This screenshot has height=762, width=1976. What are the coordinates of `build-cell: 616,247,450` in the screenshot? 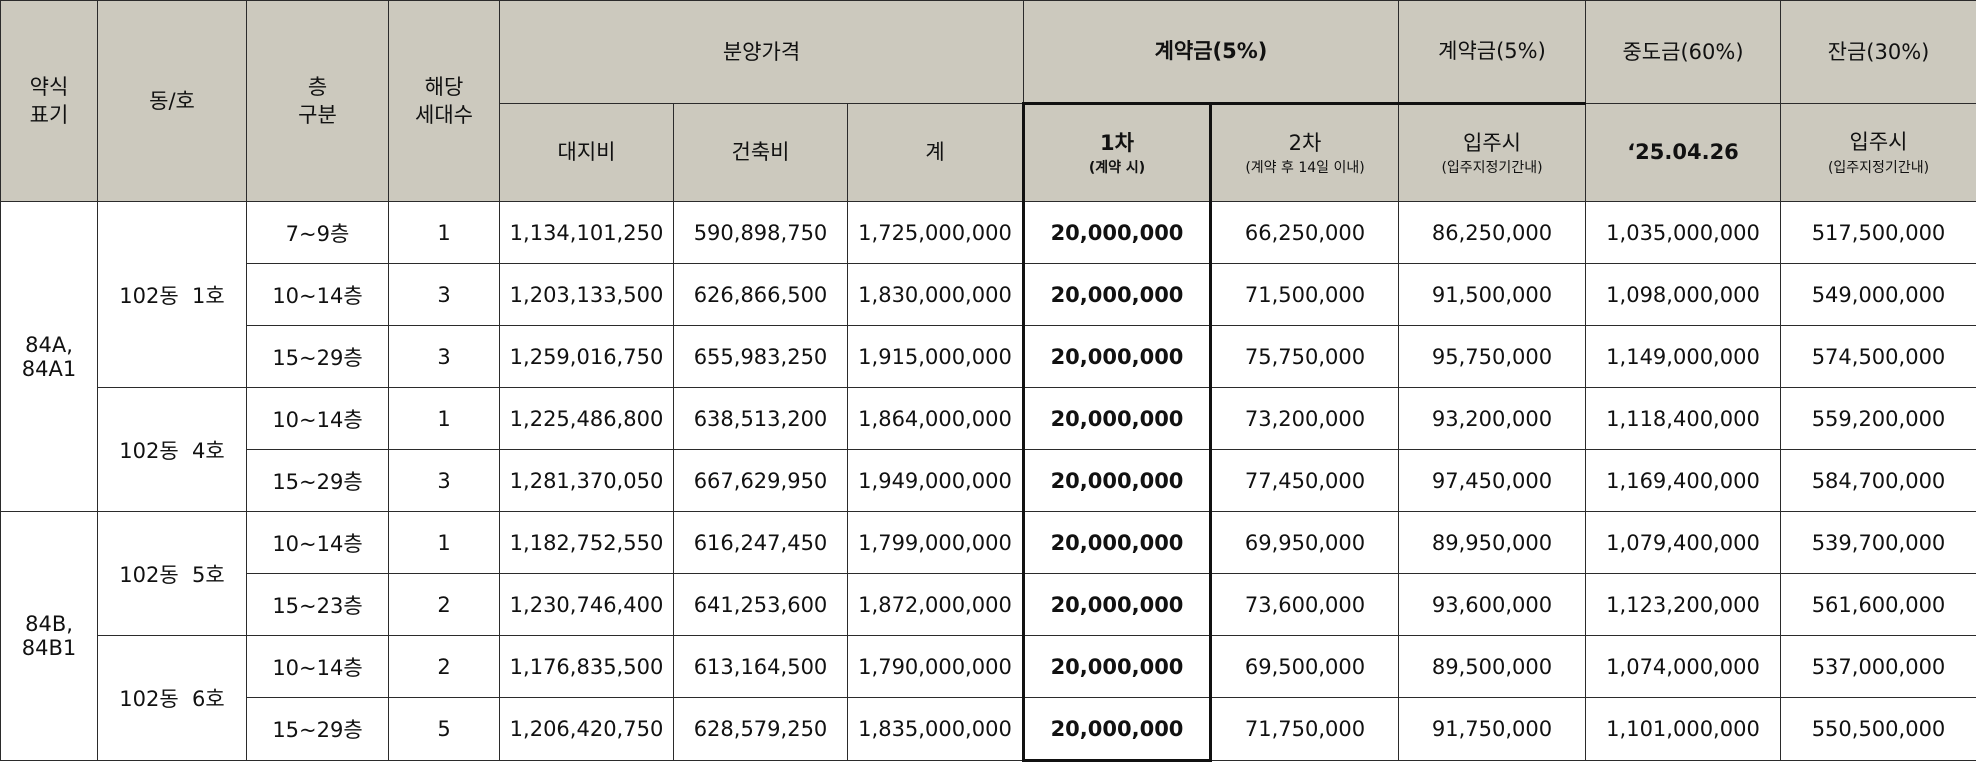 It's located at (761, 543).